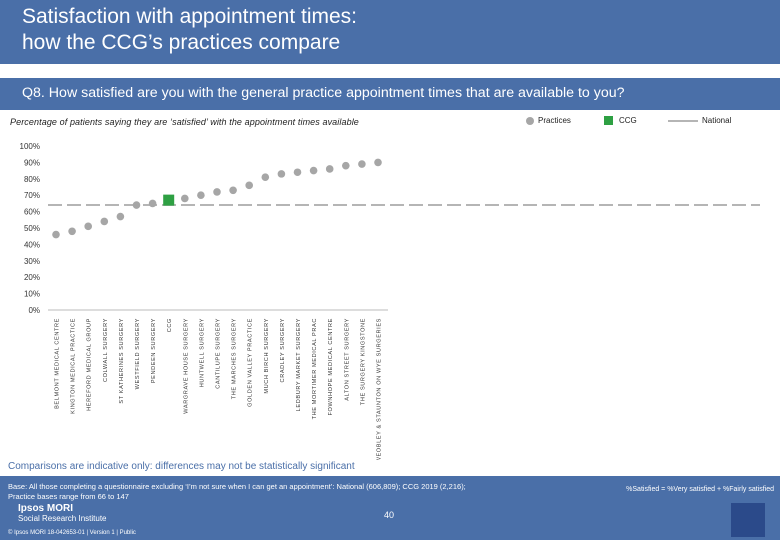 The image size is (780, 540). Describe the element at coordinates (154, 350) in the screenshot. I see `x-category-label: PENDEEN SURGERY` at that location.